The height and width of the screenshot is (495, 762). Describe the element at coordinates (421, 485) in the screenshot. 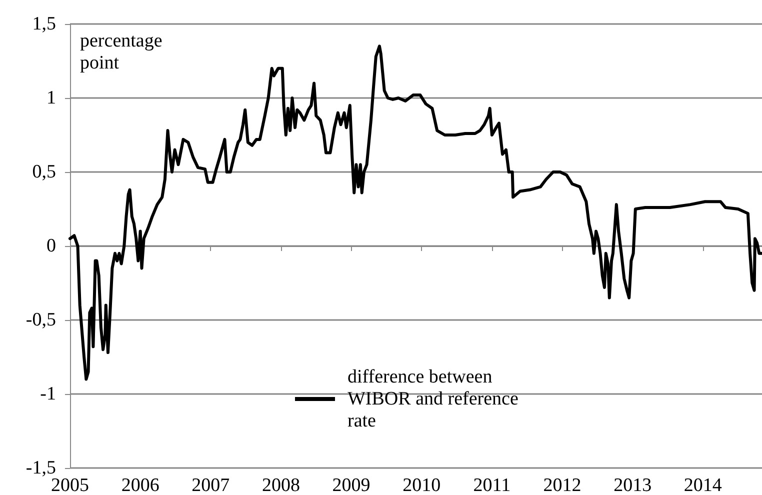

I see `x-tick-label: 2010` at that location.